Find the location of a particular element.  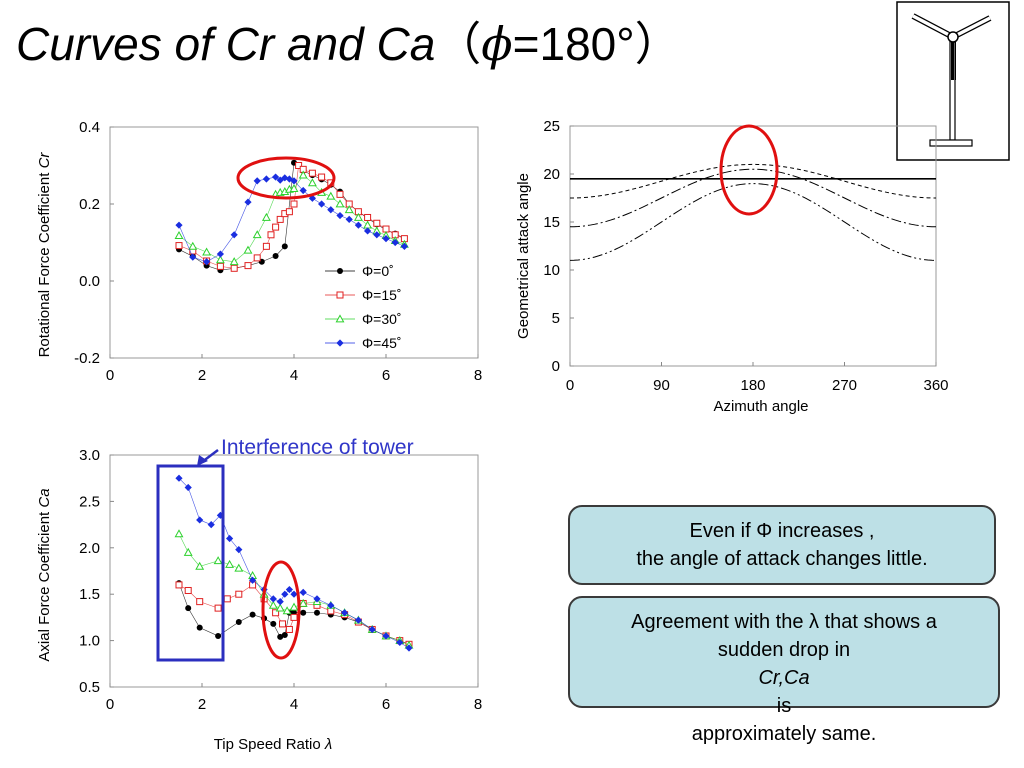

title-text: Curves of Cr and Ca is located at coordinates (226, 44).